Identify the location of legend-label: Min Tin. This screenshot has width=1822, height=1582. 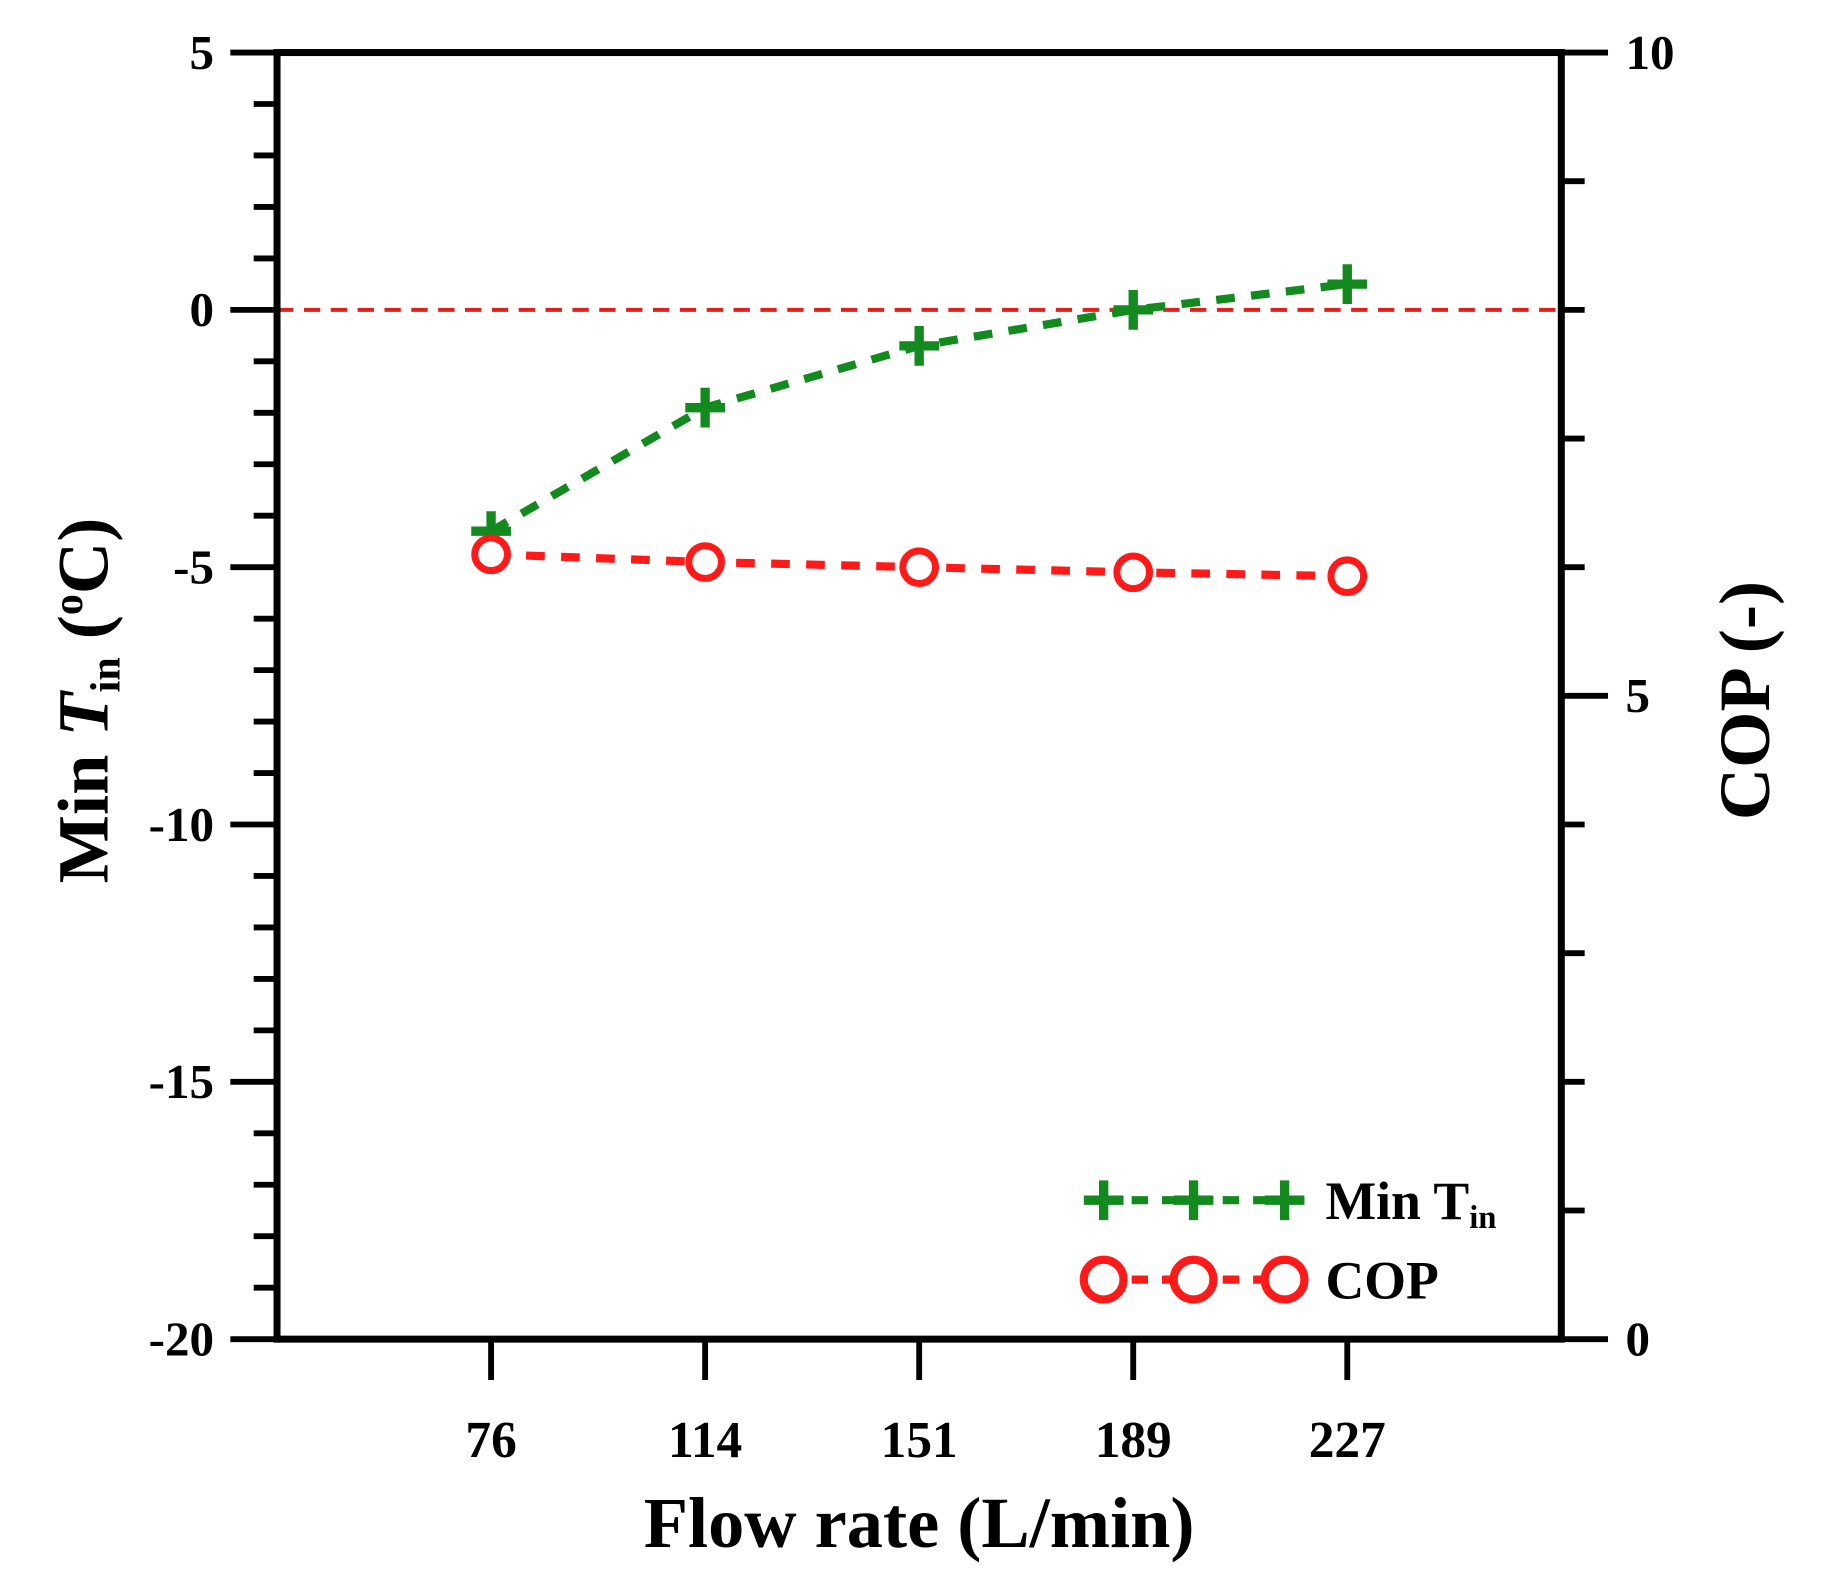
(1410, 1203).